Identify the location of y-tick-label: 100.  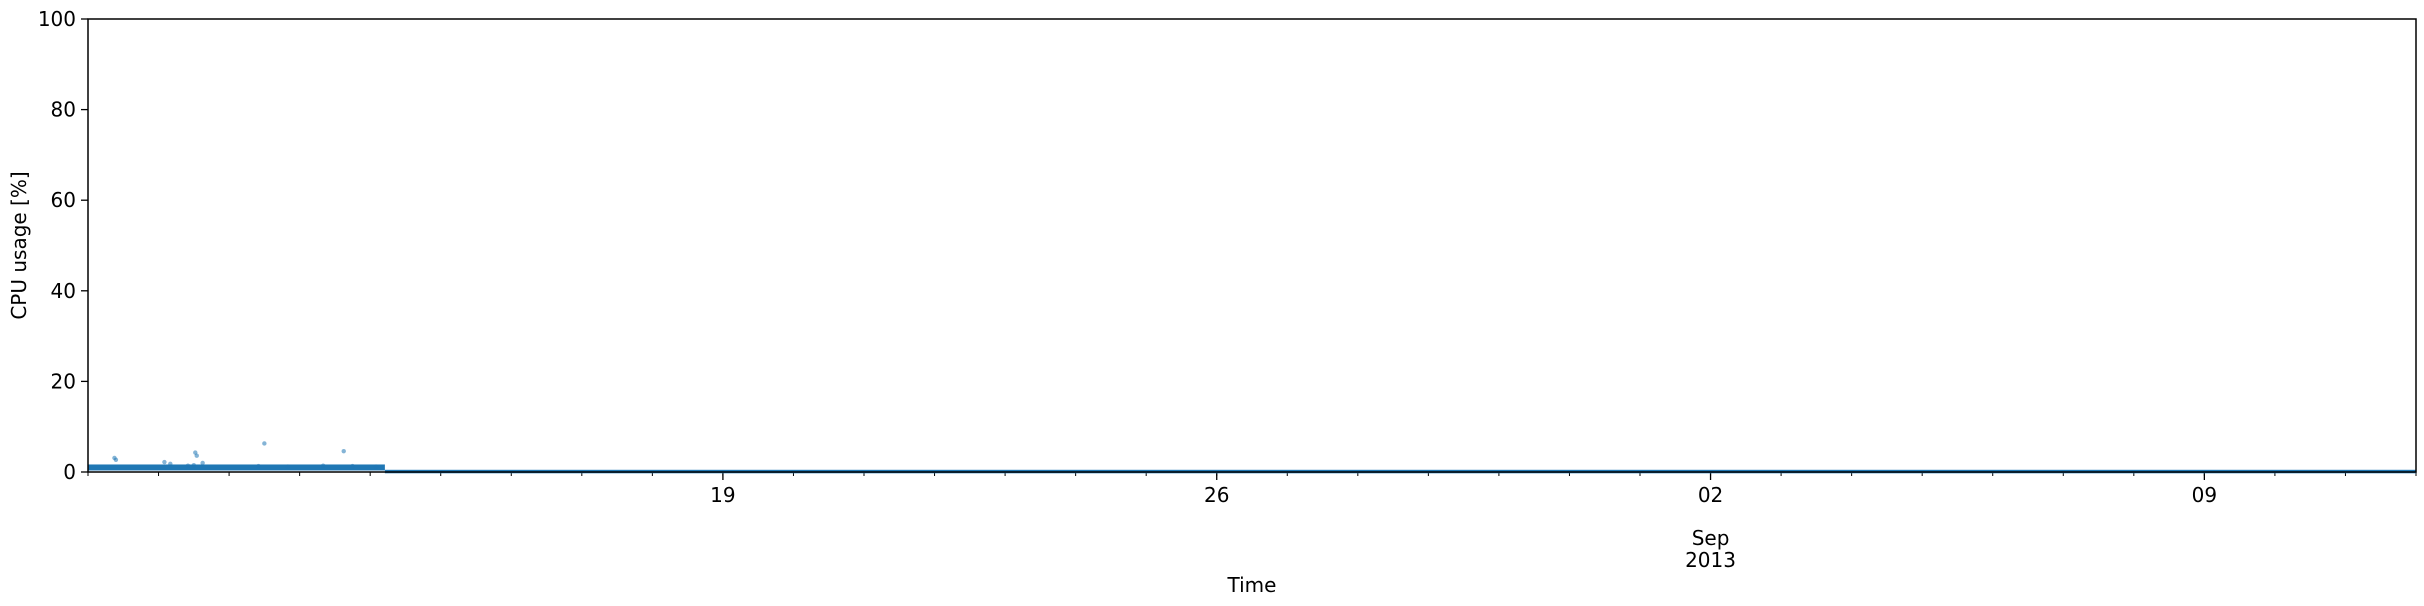
(57, 19).